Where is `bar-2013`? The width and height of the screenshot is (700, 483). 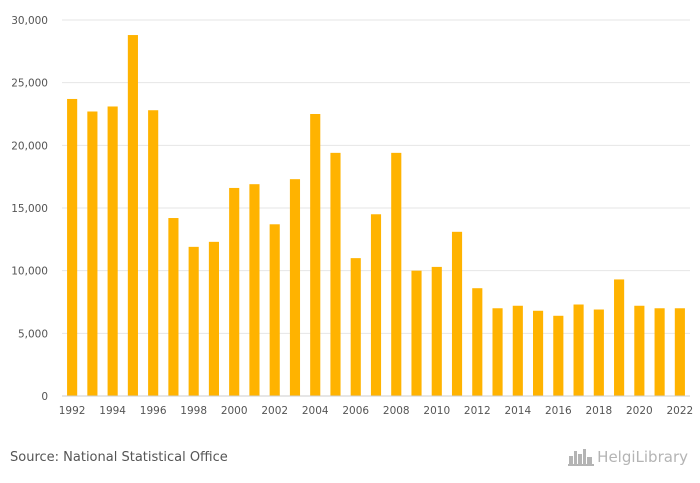 bar-2013 is located at coordinates (497, 352).